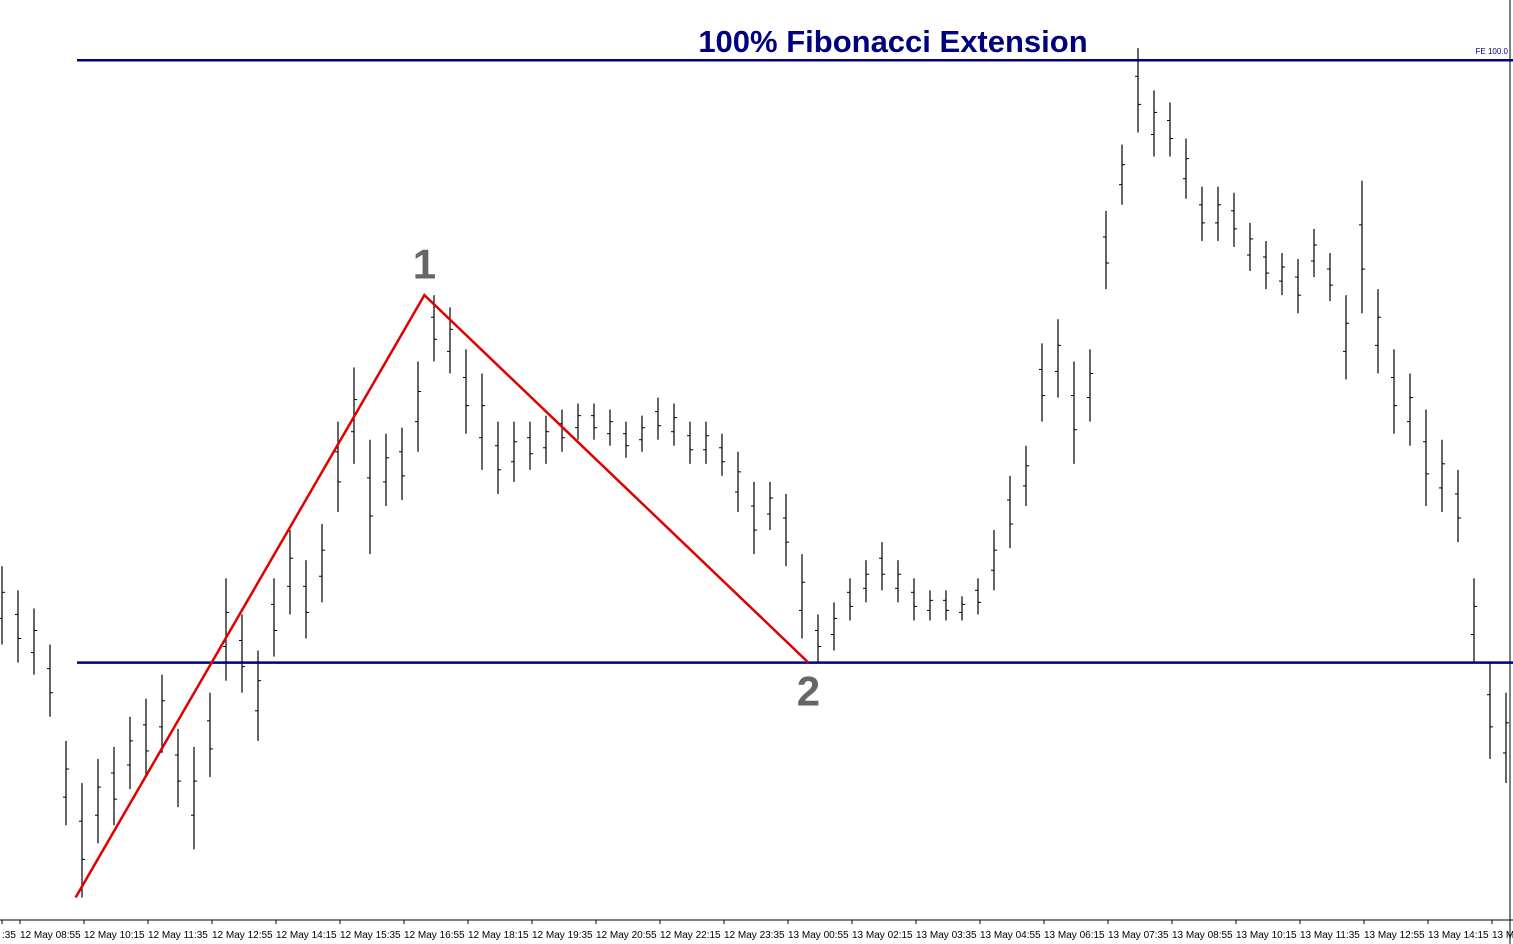 Image resolution: width=1513 pixels, height=944 pixels. I want to click on x-tick-label: :35, so click(9, 935).